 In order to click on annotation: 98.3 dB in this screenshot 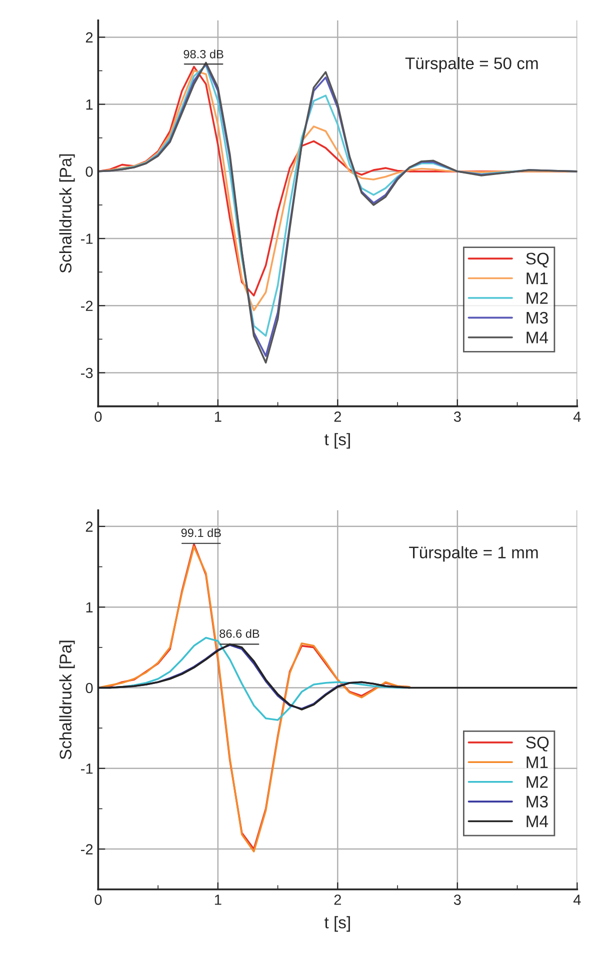, I will do `click(204, 54)`.